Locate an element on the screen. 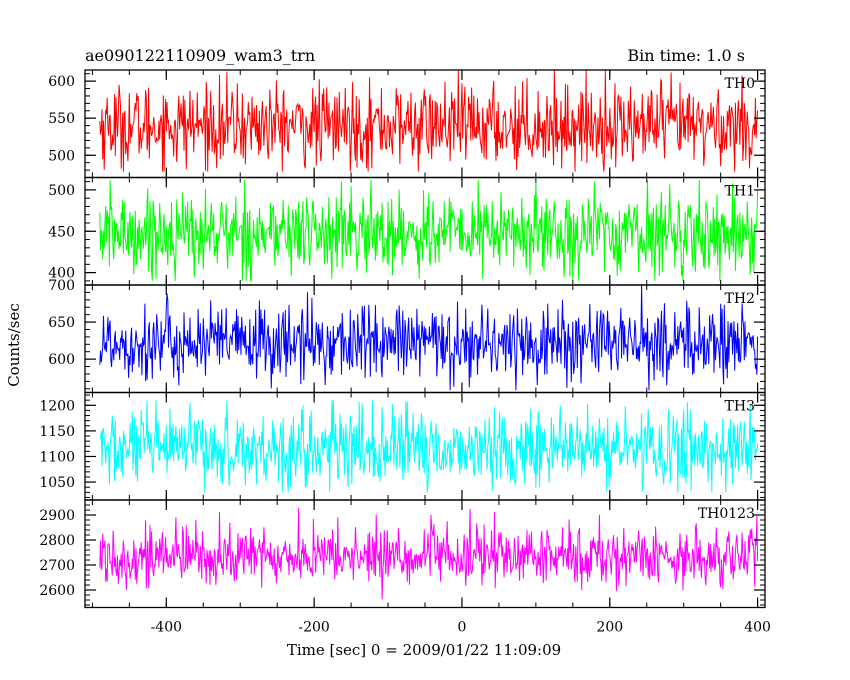 The width and height of the screenshot is (850, 680). y-tick-label: 2900 is located at coordinates (57, 516).